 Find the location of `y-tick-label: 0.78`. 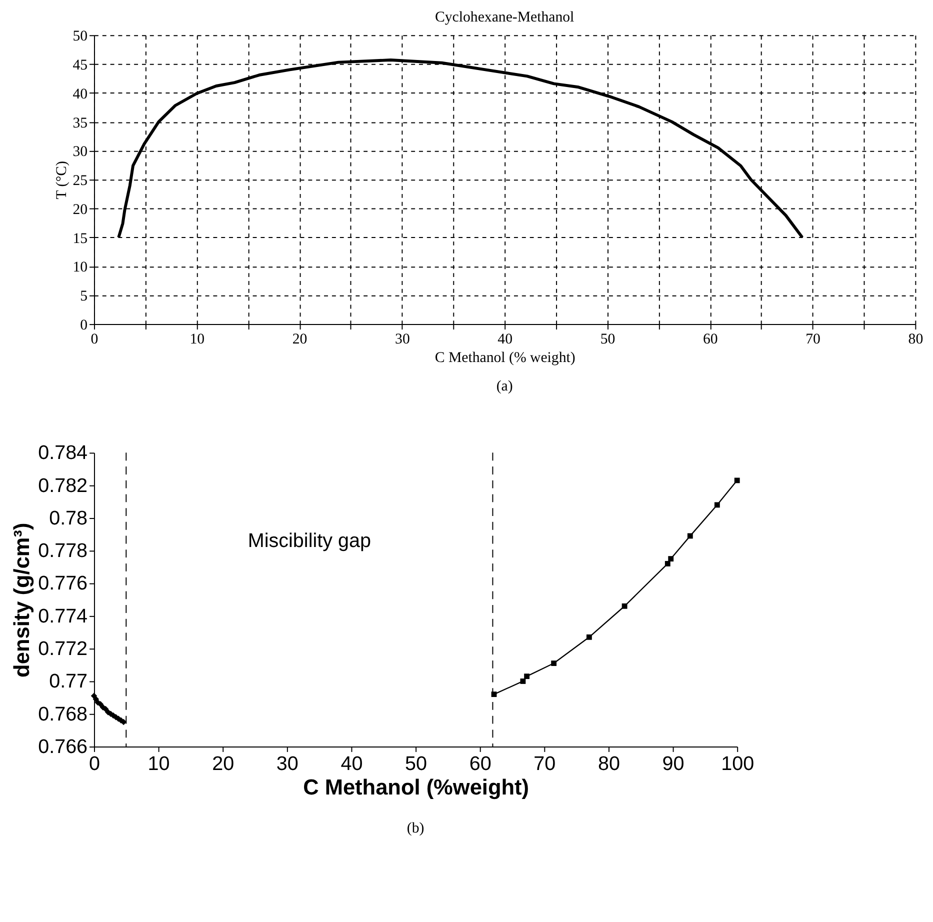

y-tick-label: 0.78 is located at coordinates (68, 518).